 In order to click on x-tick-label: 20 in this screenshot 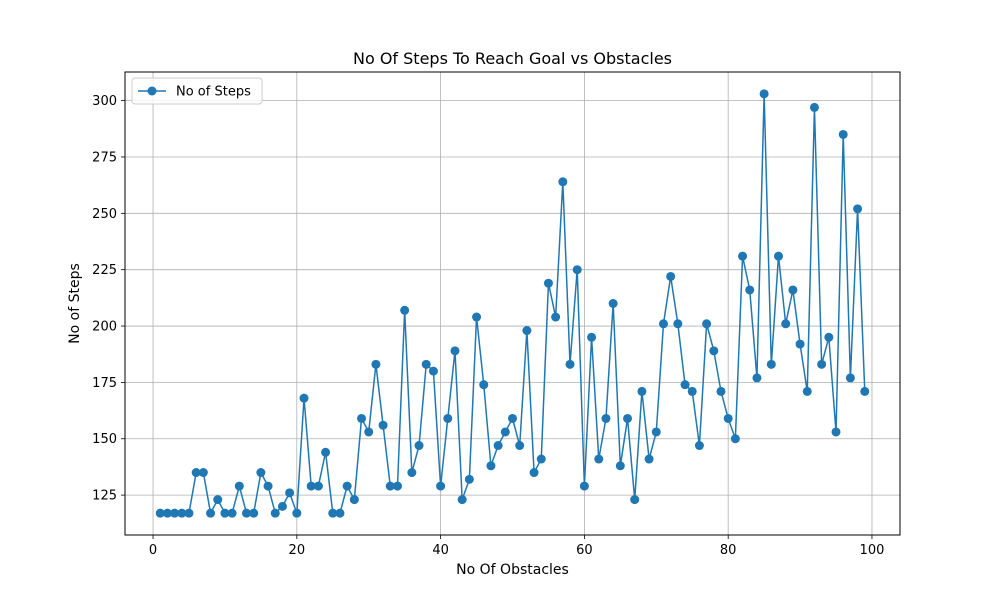, I will do `click(297, 550)`.